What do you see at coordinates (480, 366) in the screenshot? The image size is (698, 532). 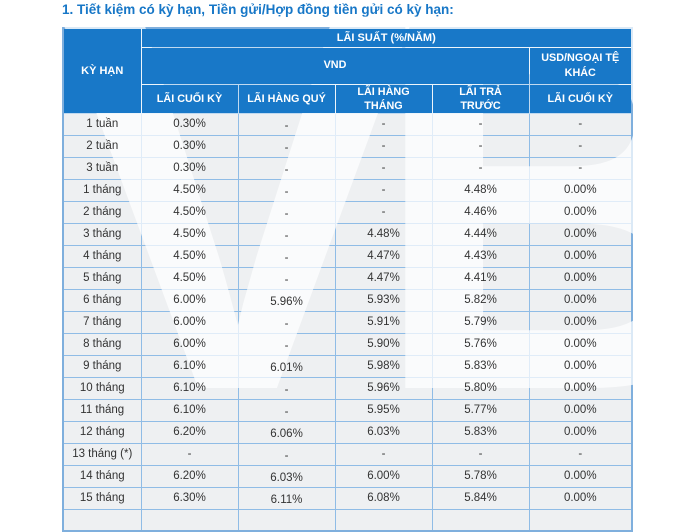 I see `rate-cell-text: 5.83%` at bounding box center [480, 366].